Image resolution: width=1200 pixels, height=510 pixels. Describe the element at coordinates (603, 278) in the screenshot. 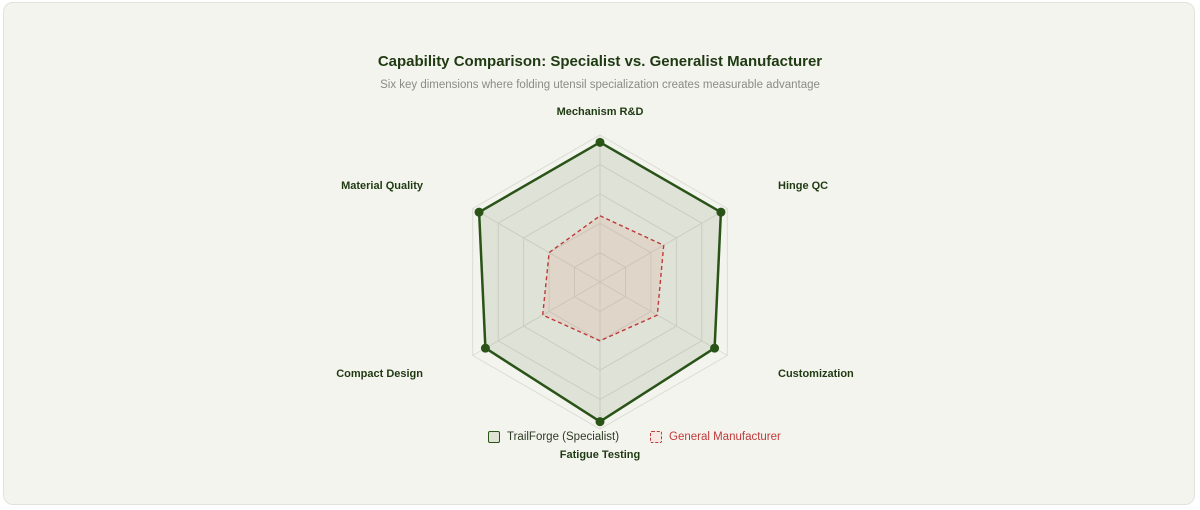

I see `series-generalist-area` at that location.